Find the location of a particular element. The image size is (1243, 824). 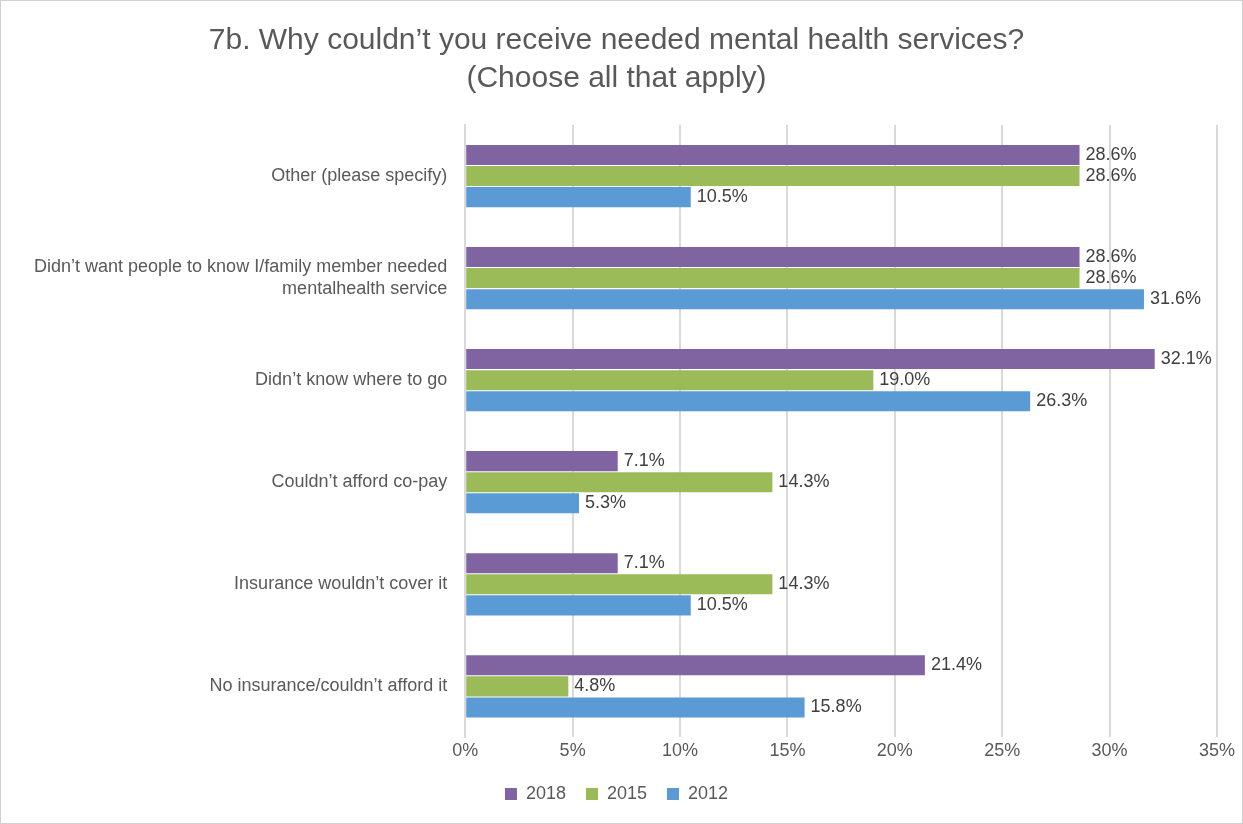

legend-label: 2012 is located at coordinates (708, 792).